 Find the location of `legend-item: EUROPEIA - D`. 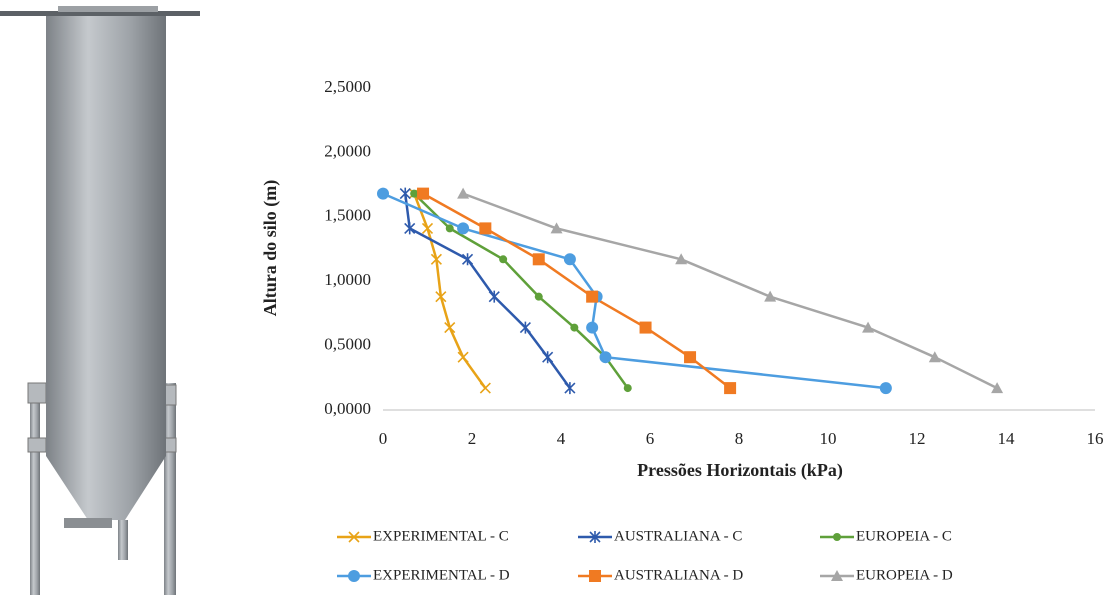

legend-item: EUROPEIA - D is located at coordinates (886, 575).